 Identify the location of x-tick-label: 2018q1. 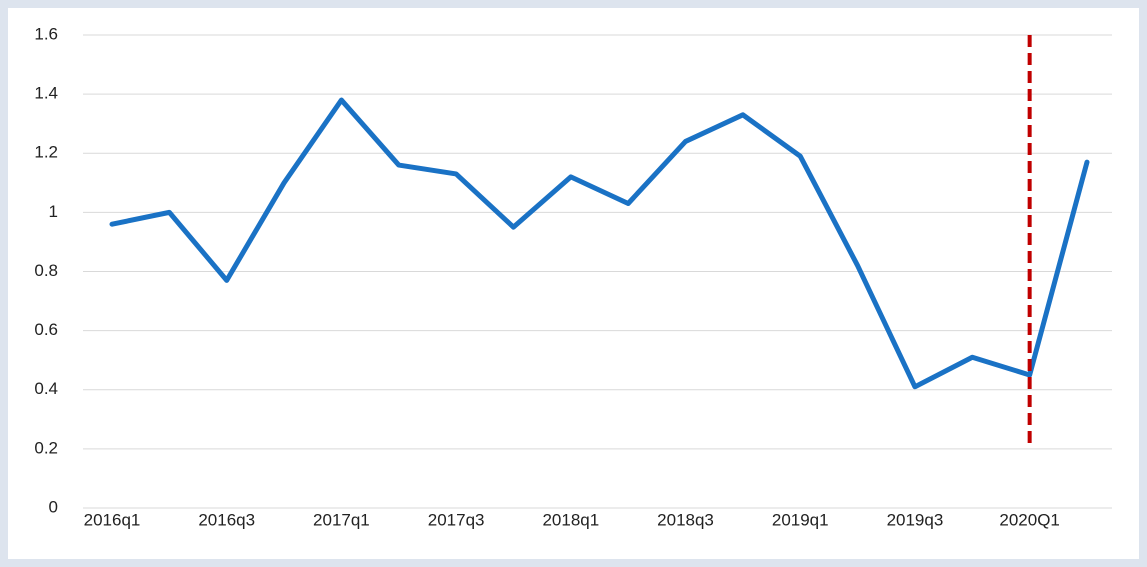
(570, 519).